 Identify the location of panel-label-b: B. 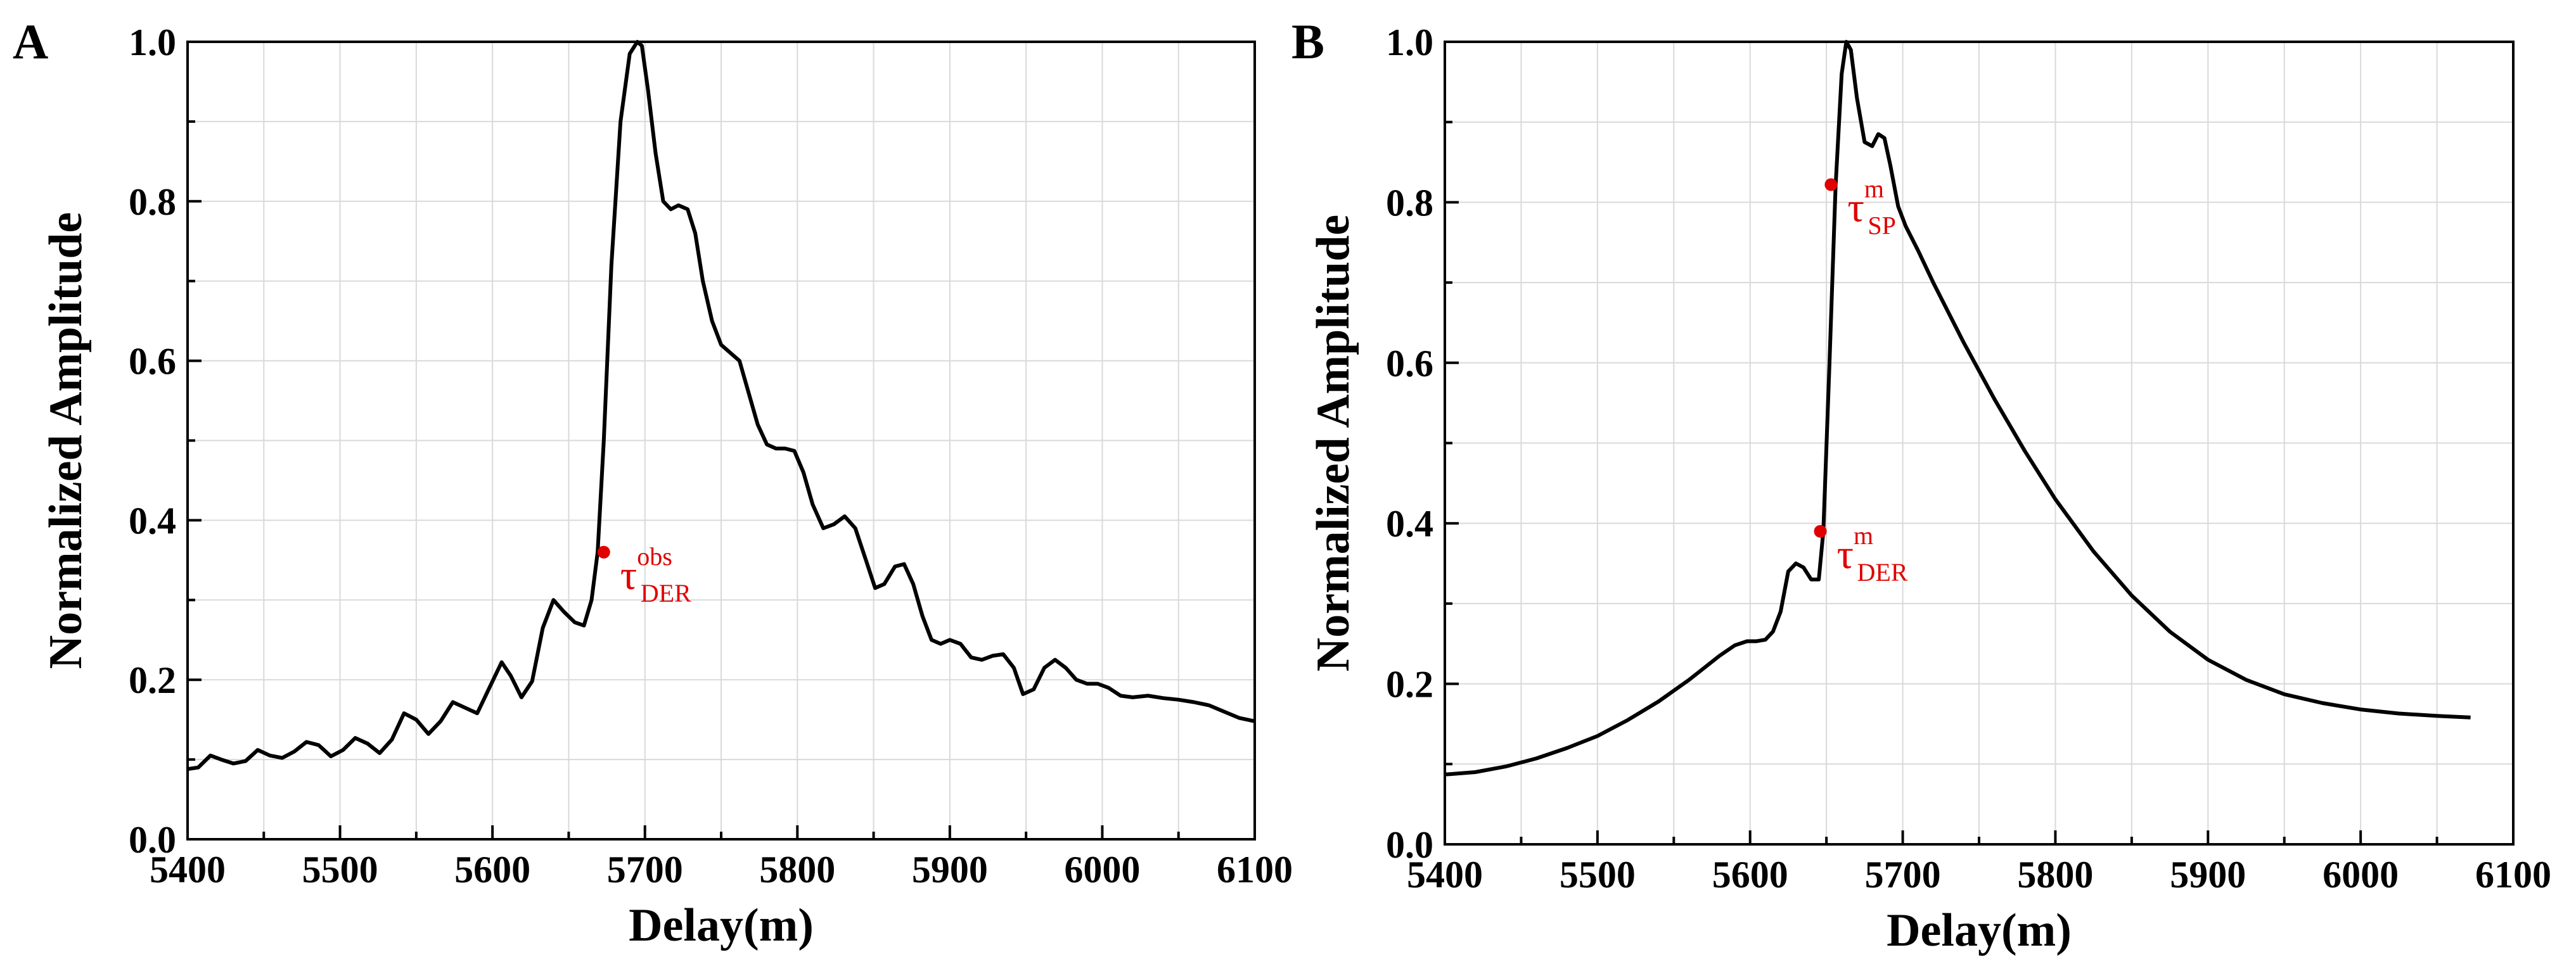
(1307, 41).